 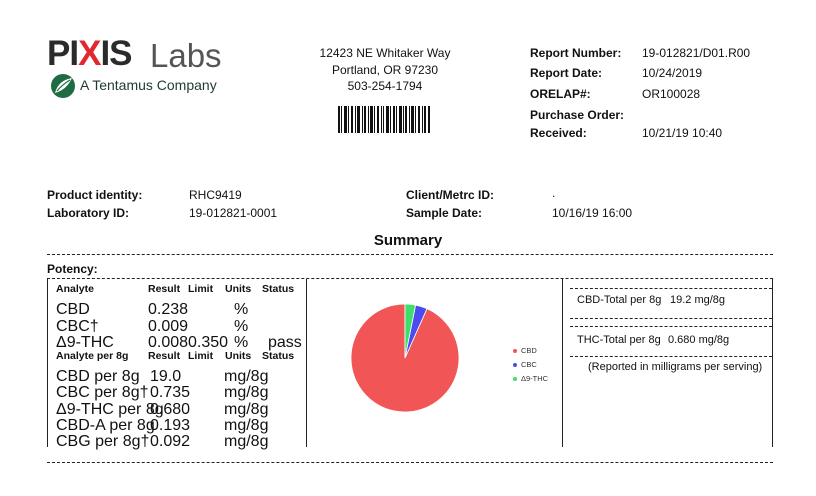 I want to click on laboratory-id-label: Laboratory ID:, so click(x=88, y=213).